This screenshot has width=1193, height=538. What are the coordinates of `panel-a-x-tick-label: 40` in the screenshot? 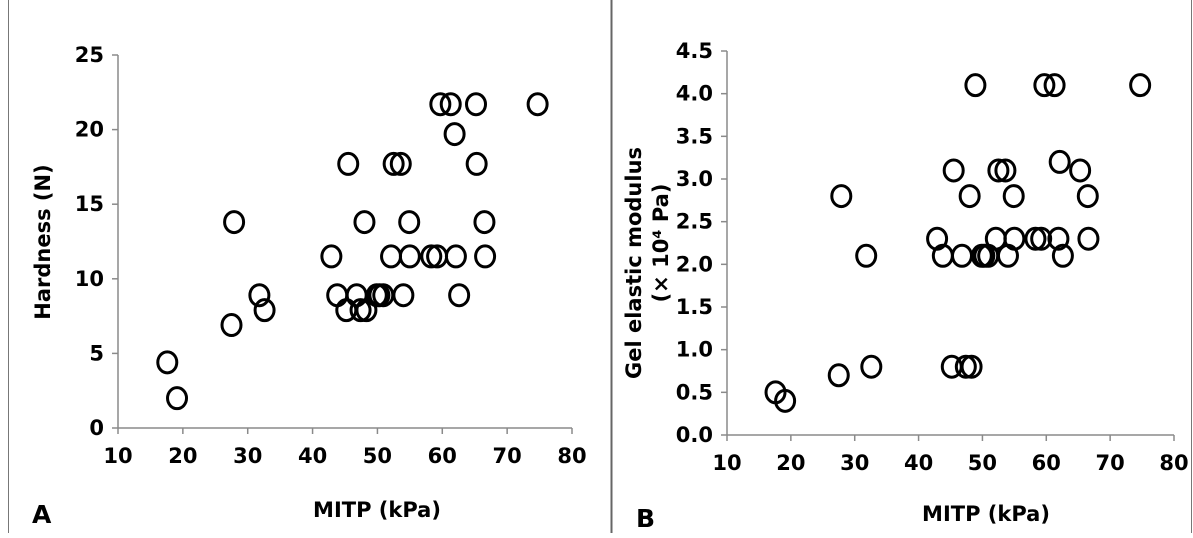 It's located at (312, 456).